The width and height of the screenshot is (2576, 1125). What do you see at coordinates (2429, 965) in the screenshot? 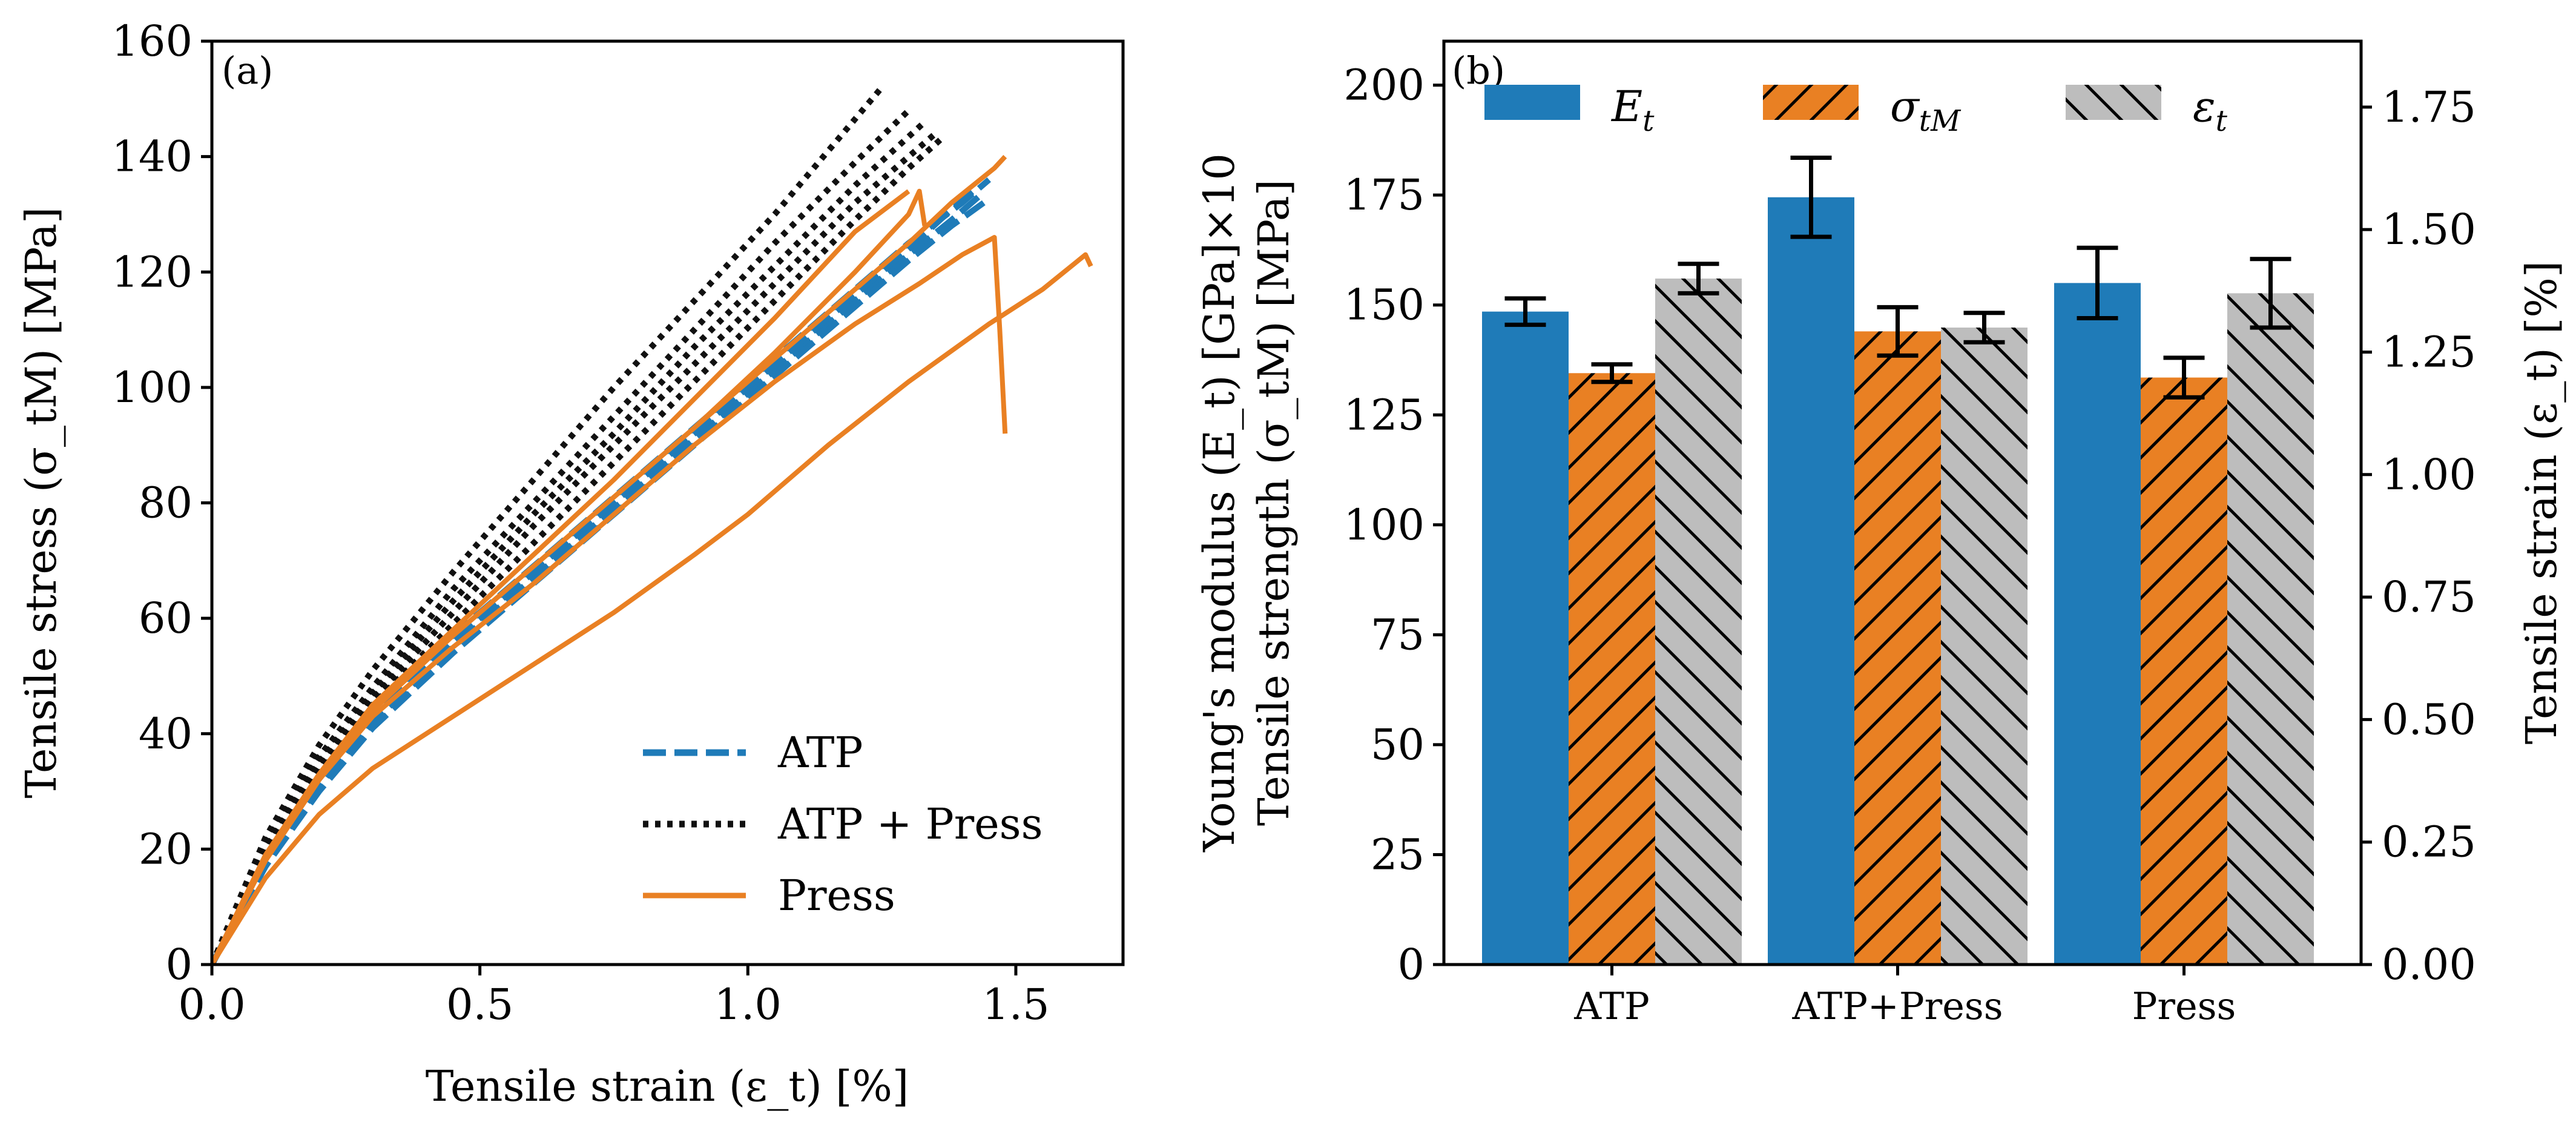
I see `y2-tick-label: 0.00` at bounding box center [2429, 965].